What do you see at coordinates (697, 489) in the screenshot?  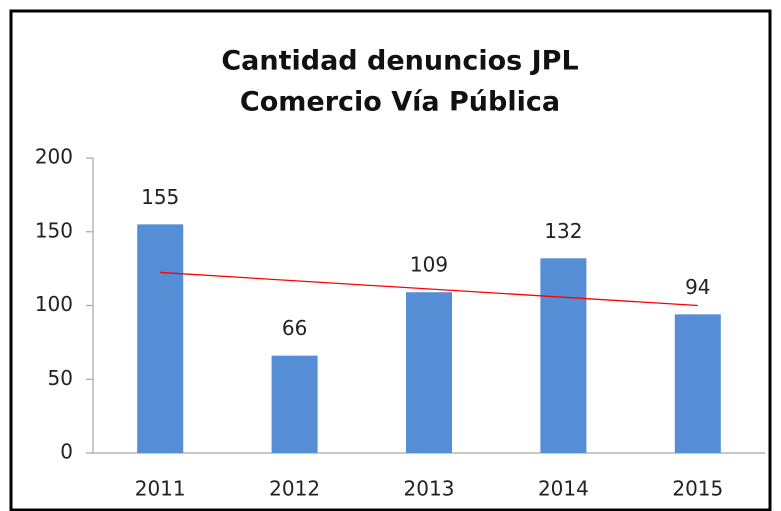 I see `x-tick-label: 2015` at bounding box center [697, 489].